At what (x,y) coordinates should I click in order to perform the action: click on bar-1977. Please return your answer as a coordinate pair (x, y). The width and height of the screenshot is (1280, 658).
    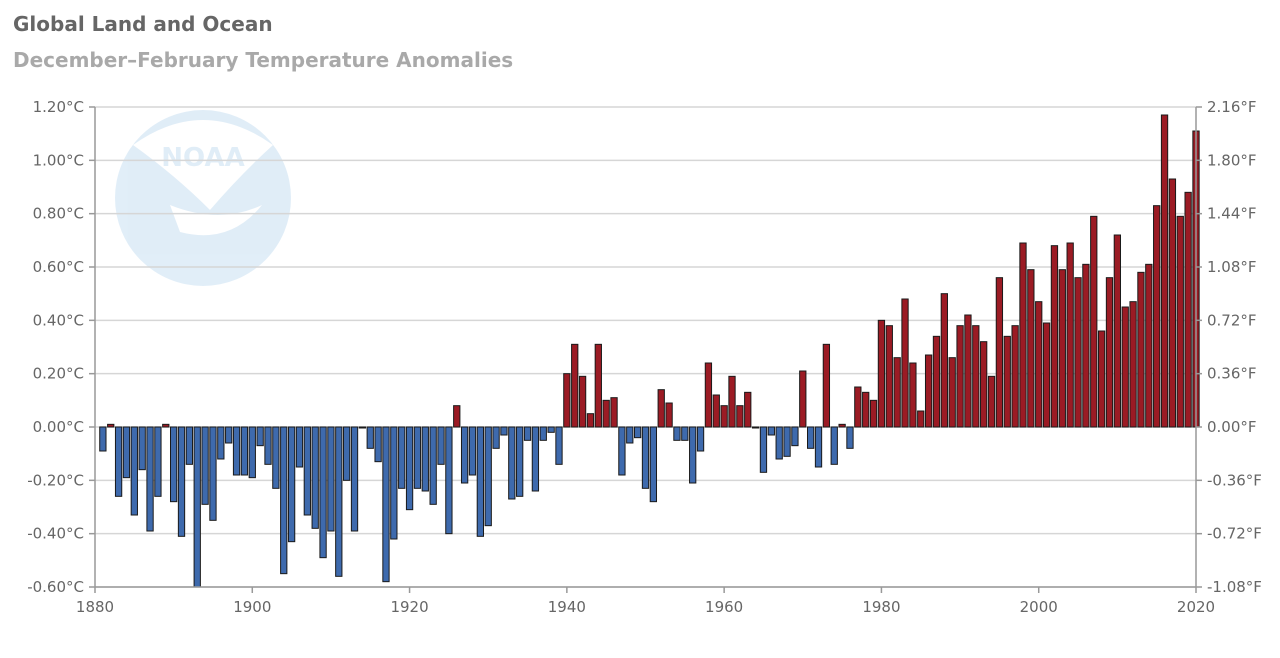
    Looking at the image, I should click on (858, 407).